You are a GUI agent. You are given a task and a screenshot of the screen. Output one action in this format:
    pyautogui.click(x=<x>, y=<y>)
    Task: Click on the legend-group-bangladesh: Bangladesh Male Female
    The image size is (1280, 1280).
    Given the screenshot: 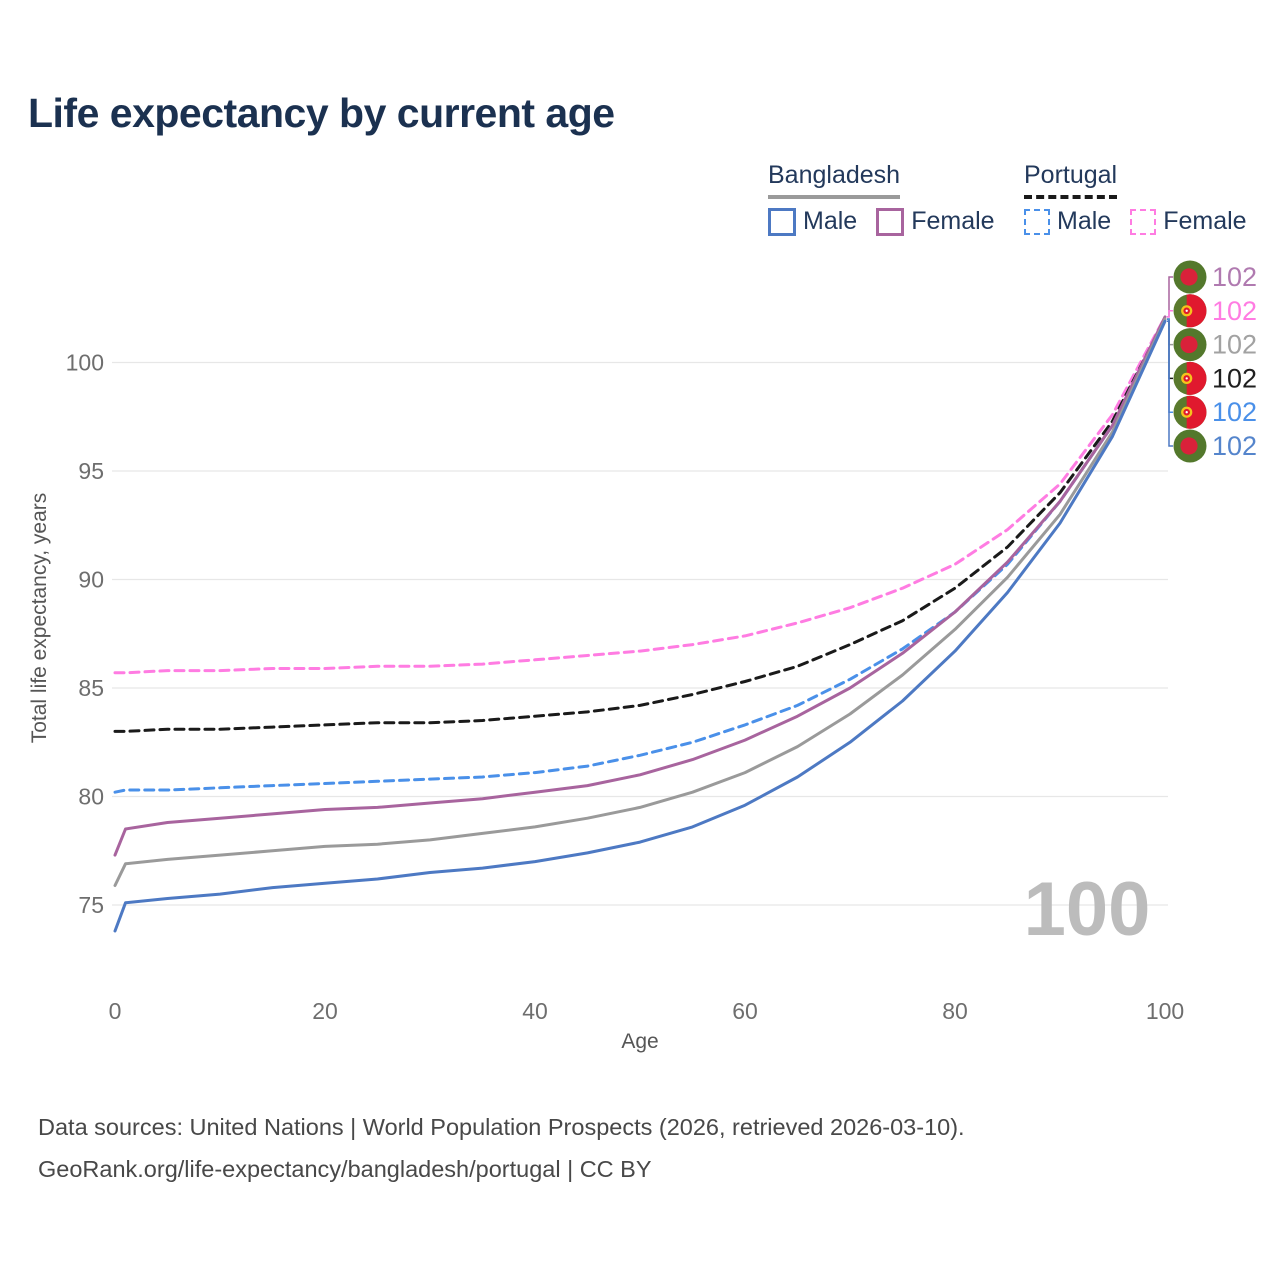 What is the action you would take?
    pyautogui.click(x=881, y=198)
    